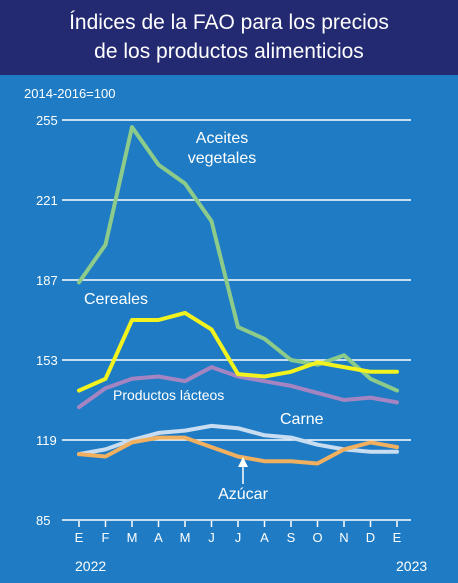 Image resolution: width=458 pixels, height=583 pixels. Describe the element at coordinates (90, 566) in the screenshot. I see `year-label: 2022` at that location.